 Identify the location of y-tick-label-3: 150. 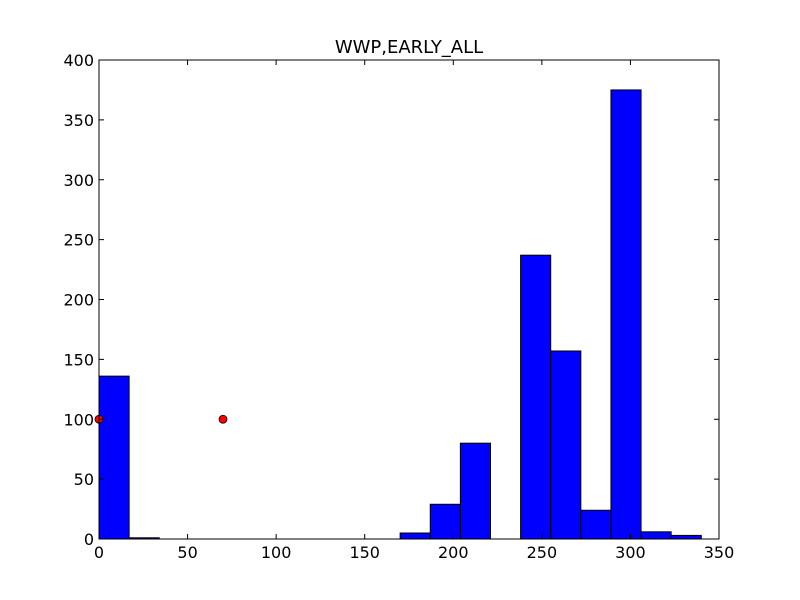
(78, 359).